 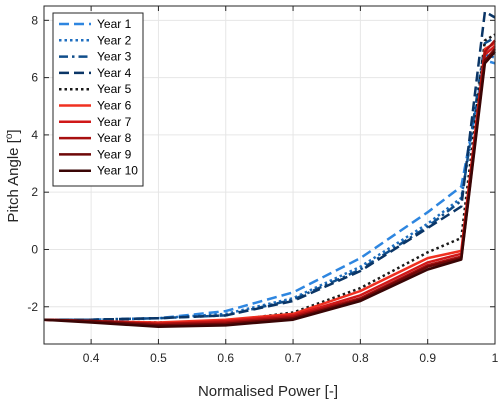 I want to click on legend-label-year-8: Year 8, so click(x=114, y=138).